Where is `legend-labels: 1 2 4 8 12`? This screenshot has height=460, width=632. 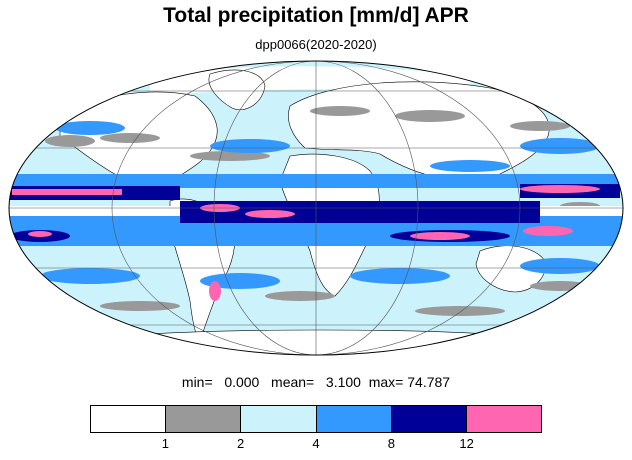 legend-labels: 1 2 4 8 12 is located at coordinates (316, 445).